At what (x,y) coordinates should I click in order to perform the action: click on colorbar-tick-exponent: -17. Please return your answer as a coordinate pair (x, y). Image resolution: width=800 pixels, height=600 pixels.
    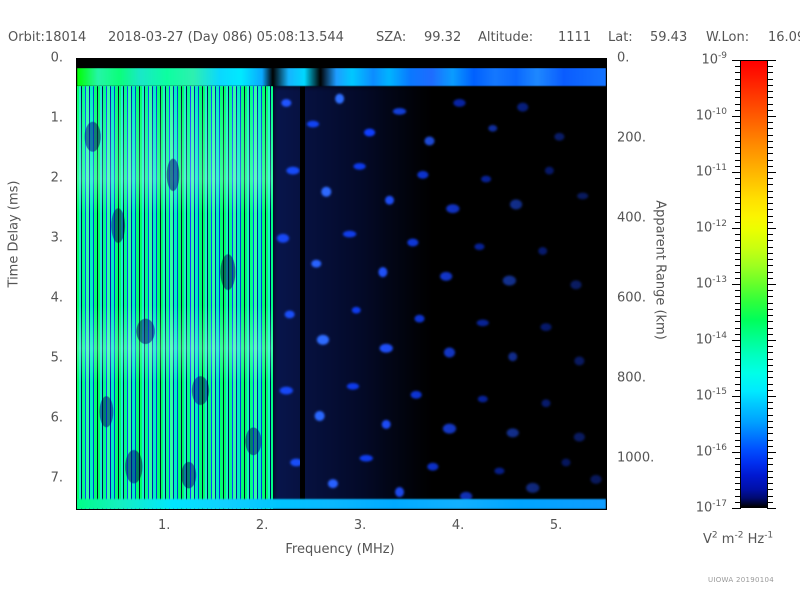
    Looking at the image, I should click on (719, 504).